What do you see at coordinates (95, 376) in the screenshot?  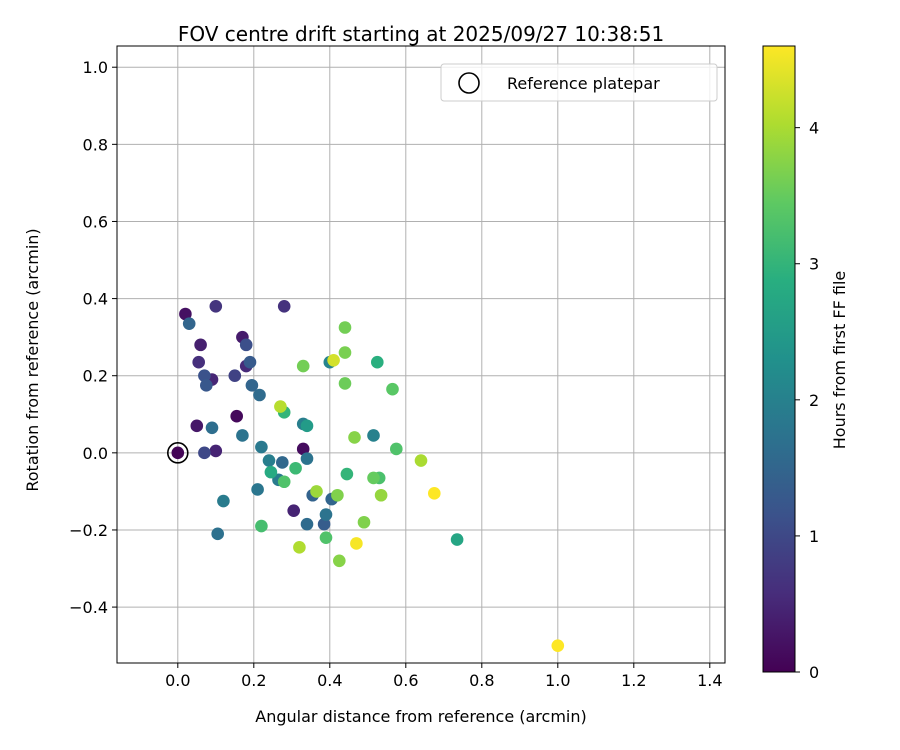 I see `y-tick-label: 0.2` at bounding box center [95, 376].